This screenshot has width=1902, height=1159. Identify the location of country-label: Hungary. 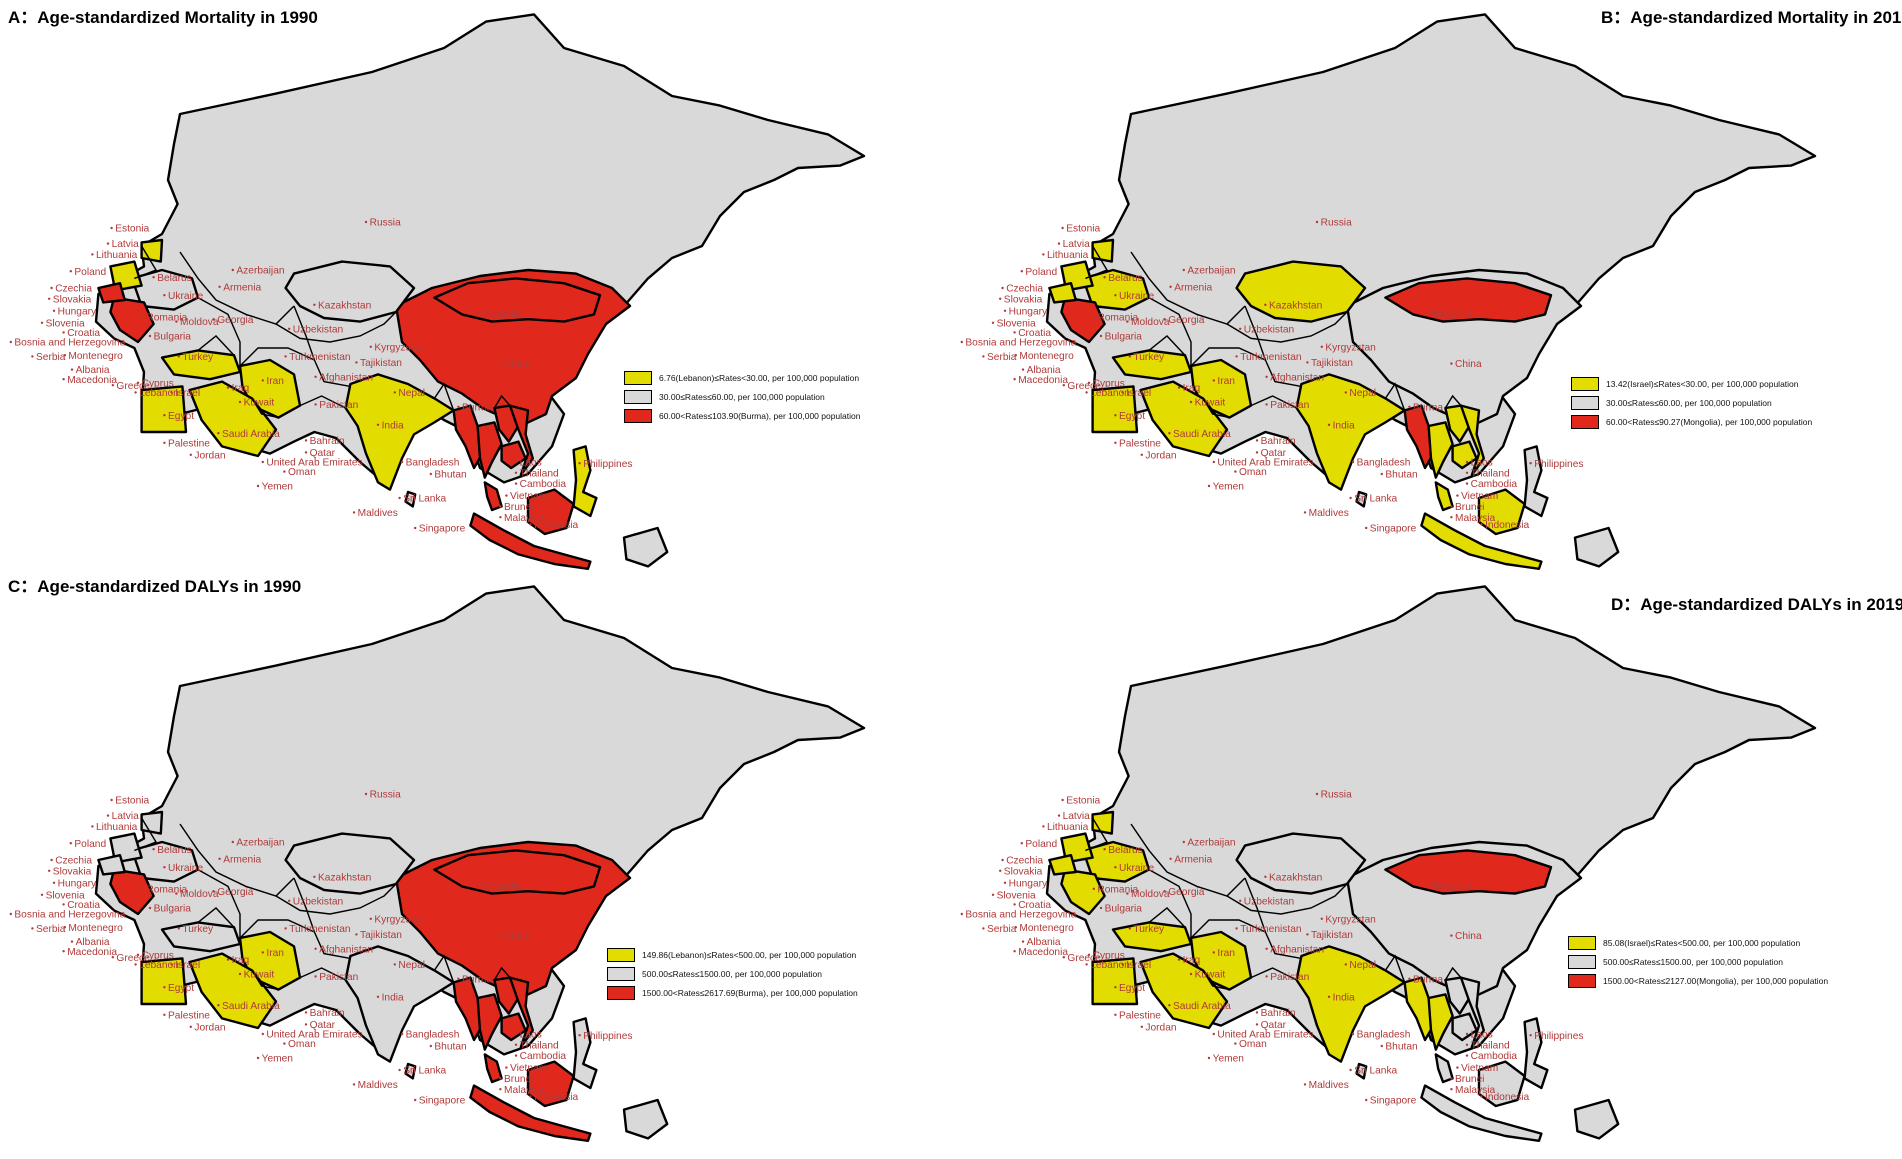
(1028, 311).